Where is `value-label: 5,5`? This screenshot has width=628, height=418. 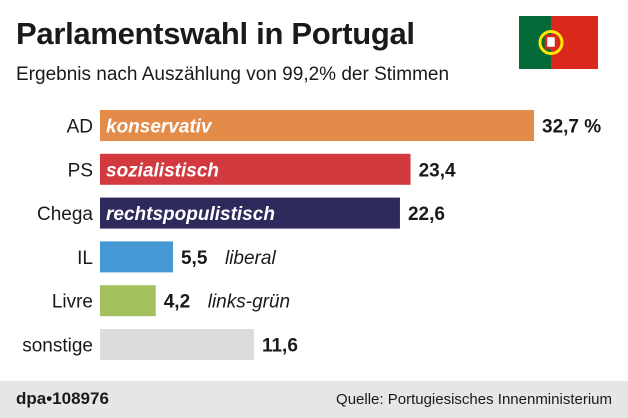 value-label: 5,5 is located at coordinates (194, 258).